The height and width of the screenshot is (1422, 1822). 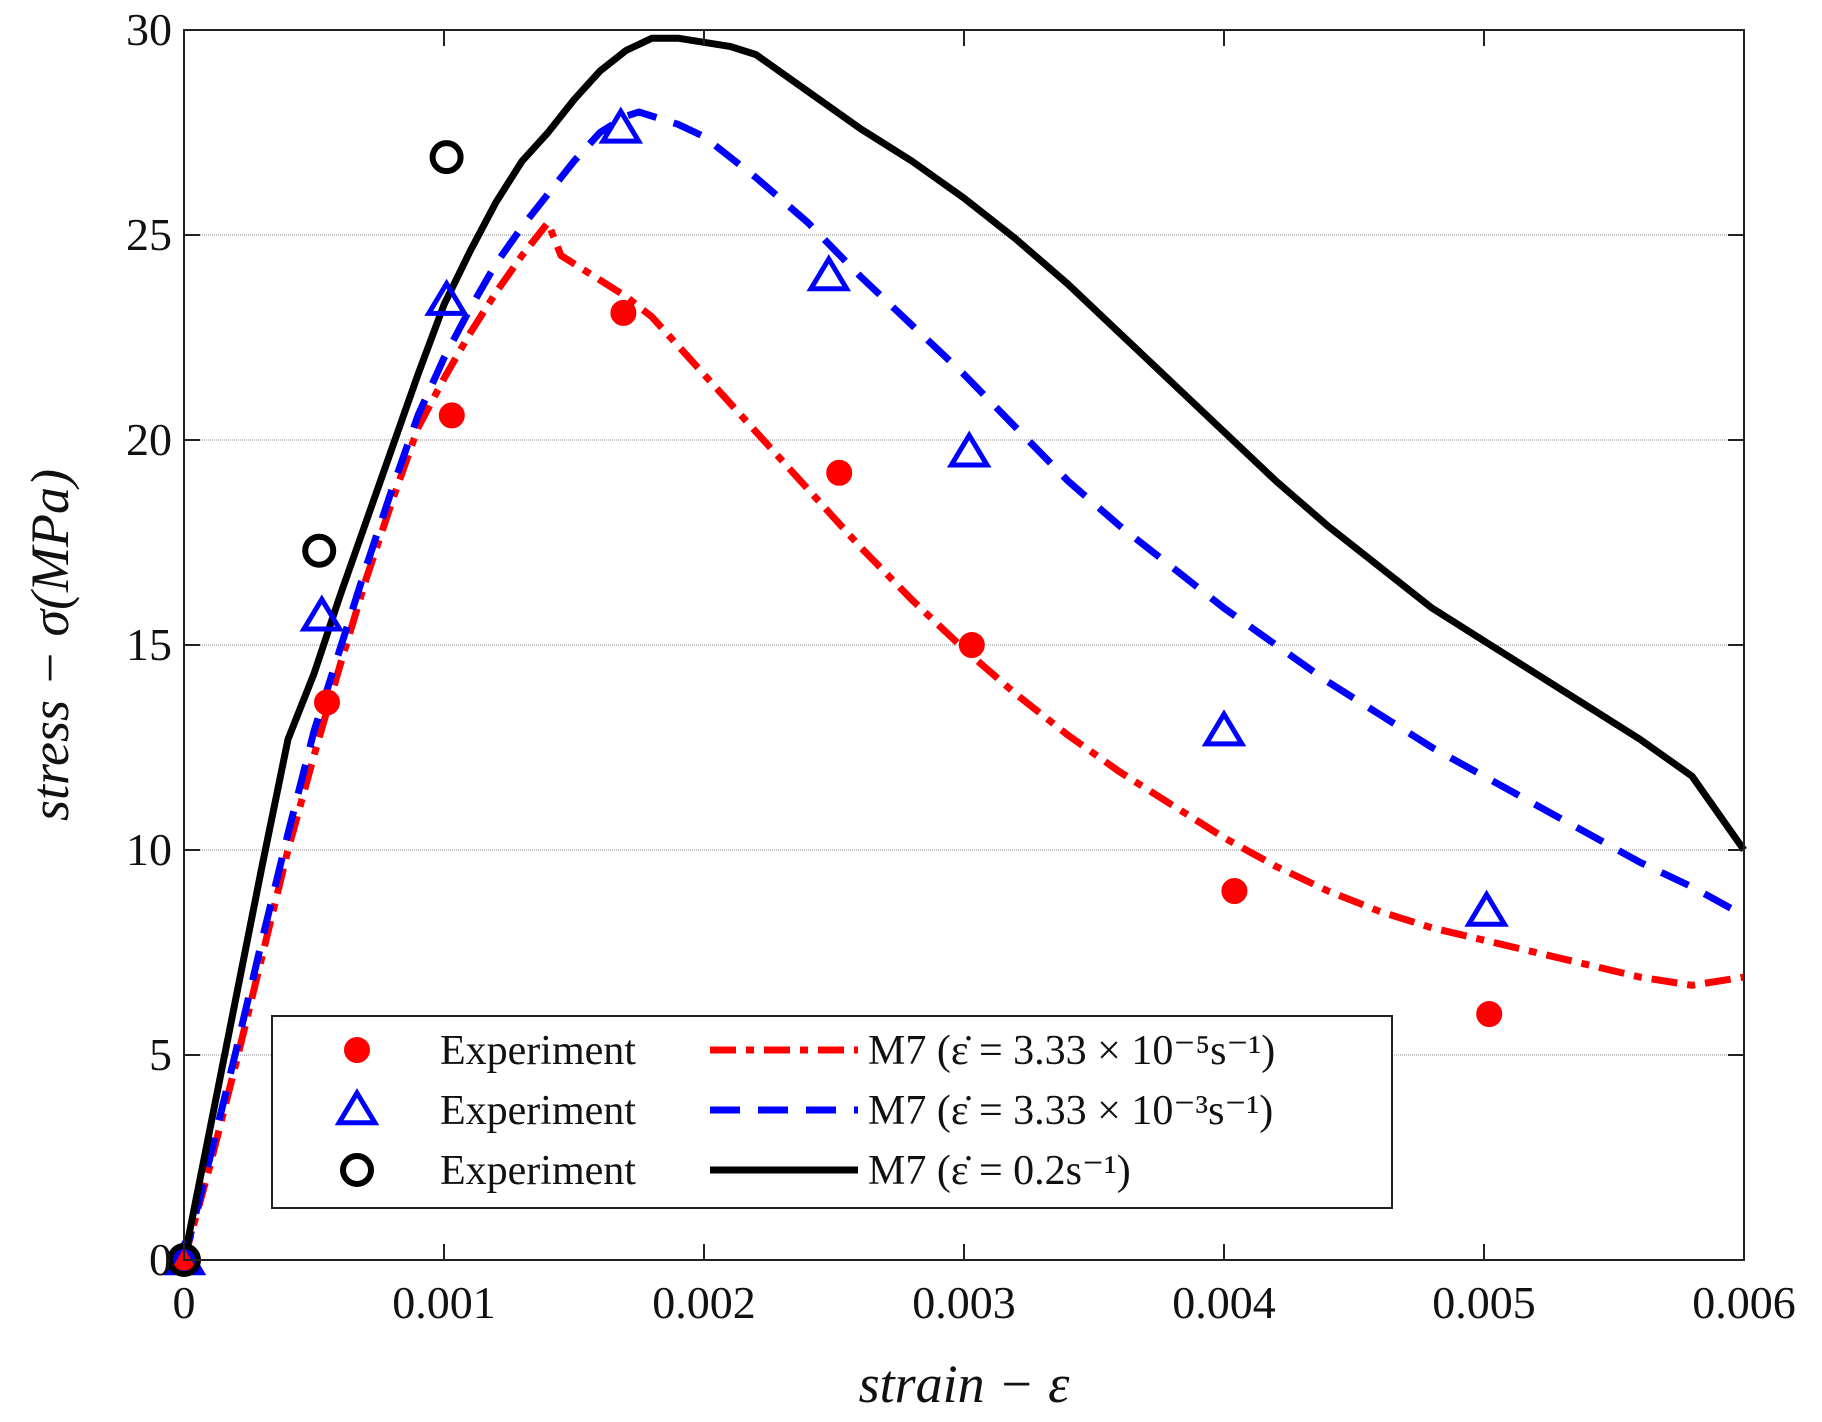 What do you see at coordinates (964, 1384) in the screenshot?
I see `x-axis-label: strain − ε` at bounding box center [964, 1384].